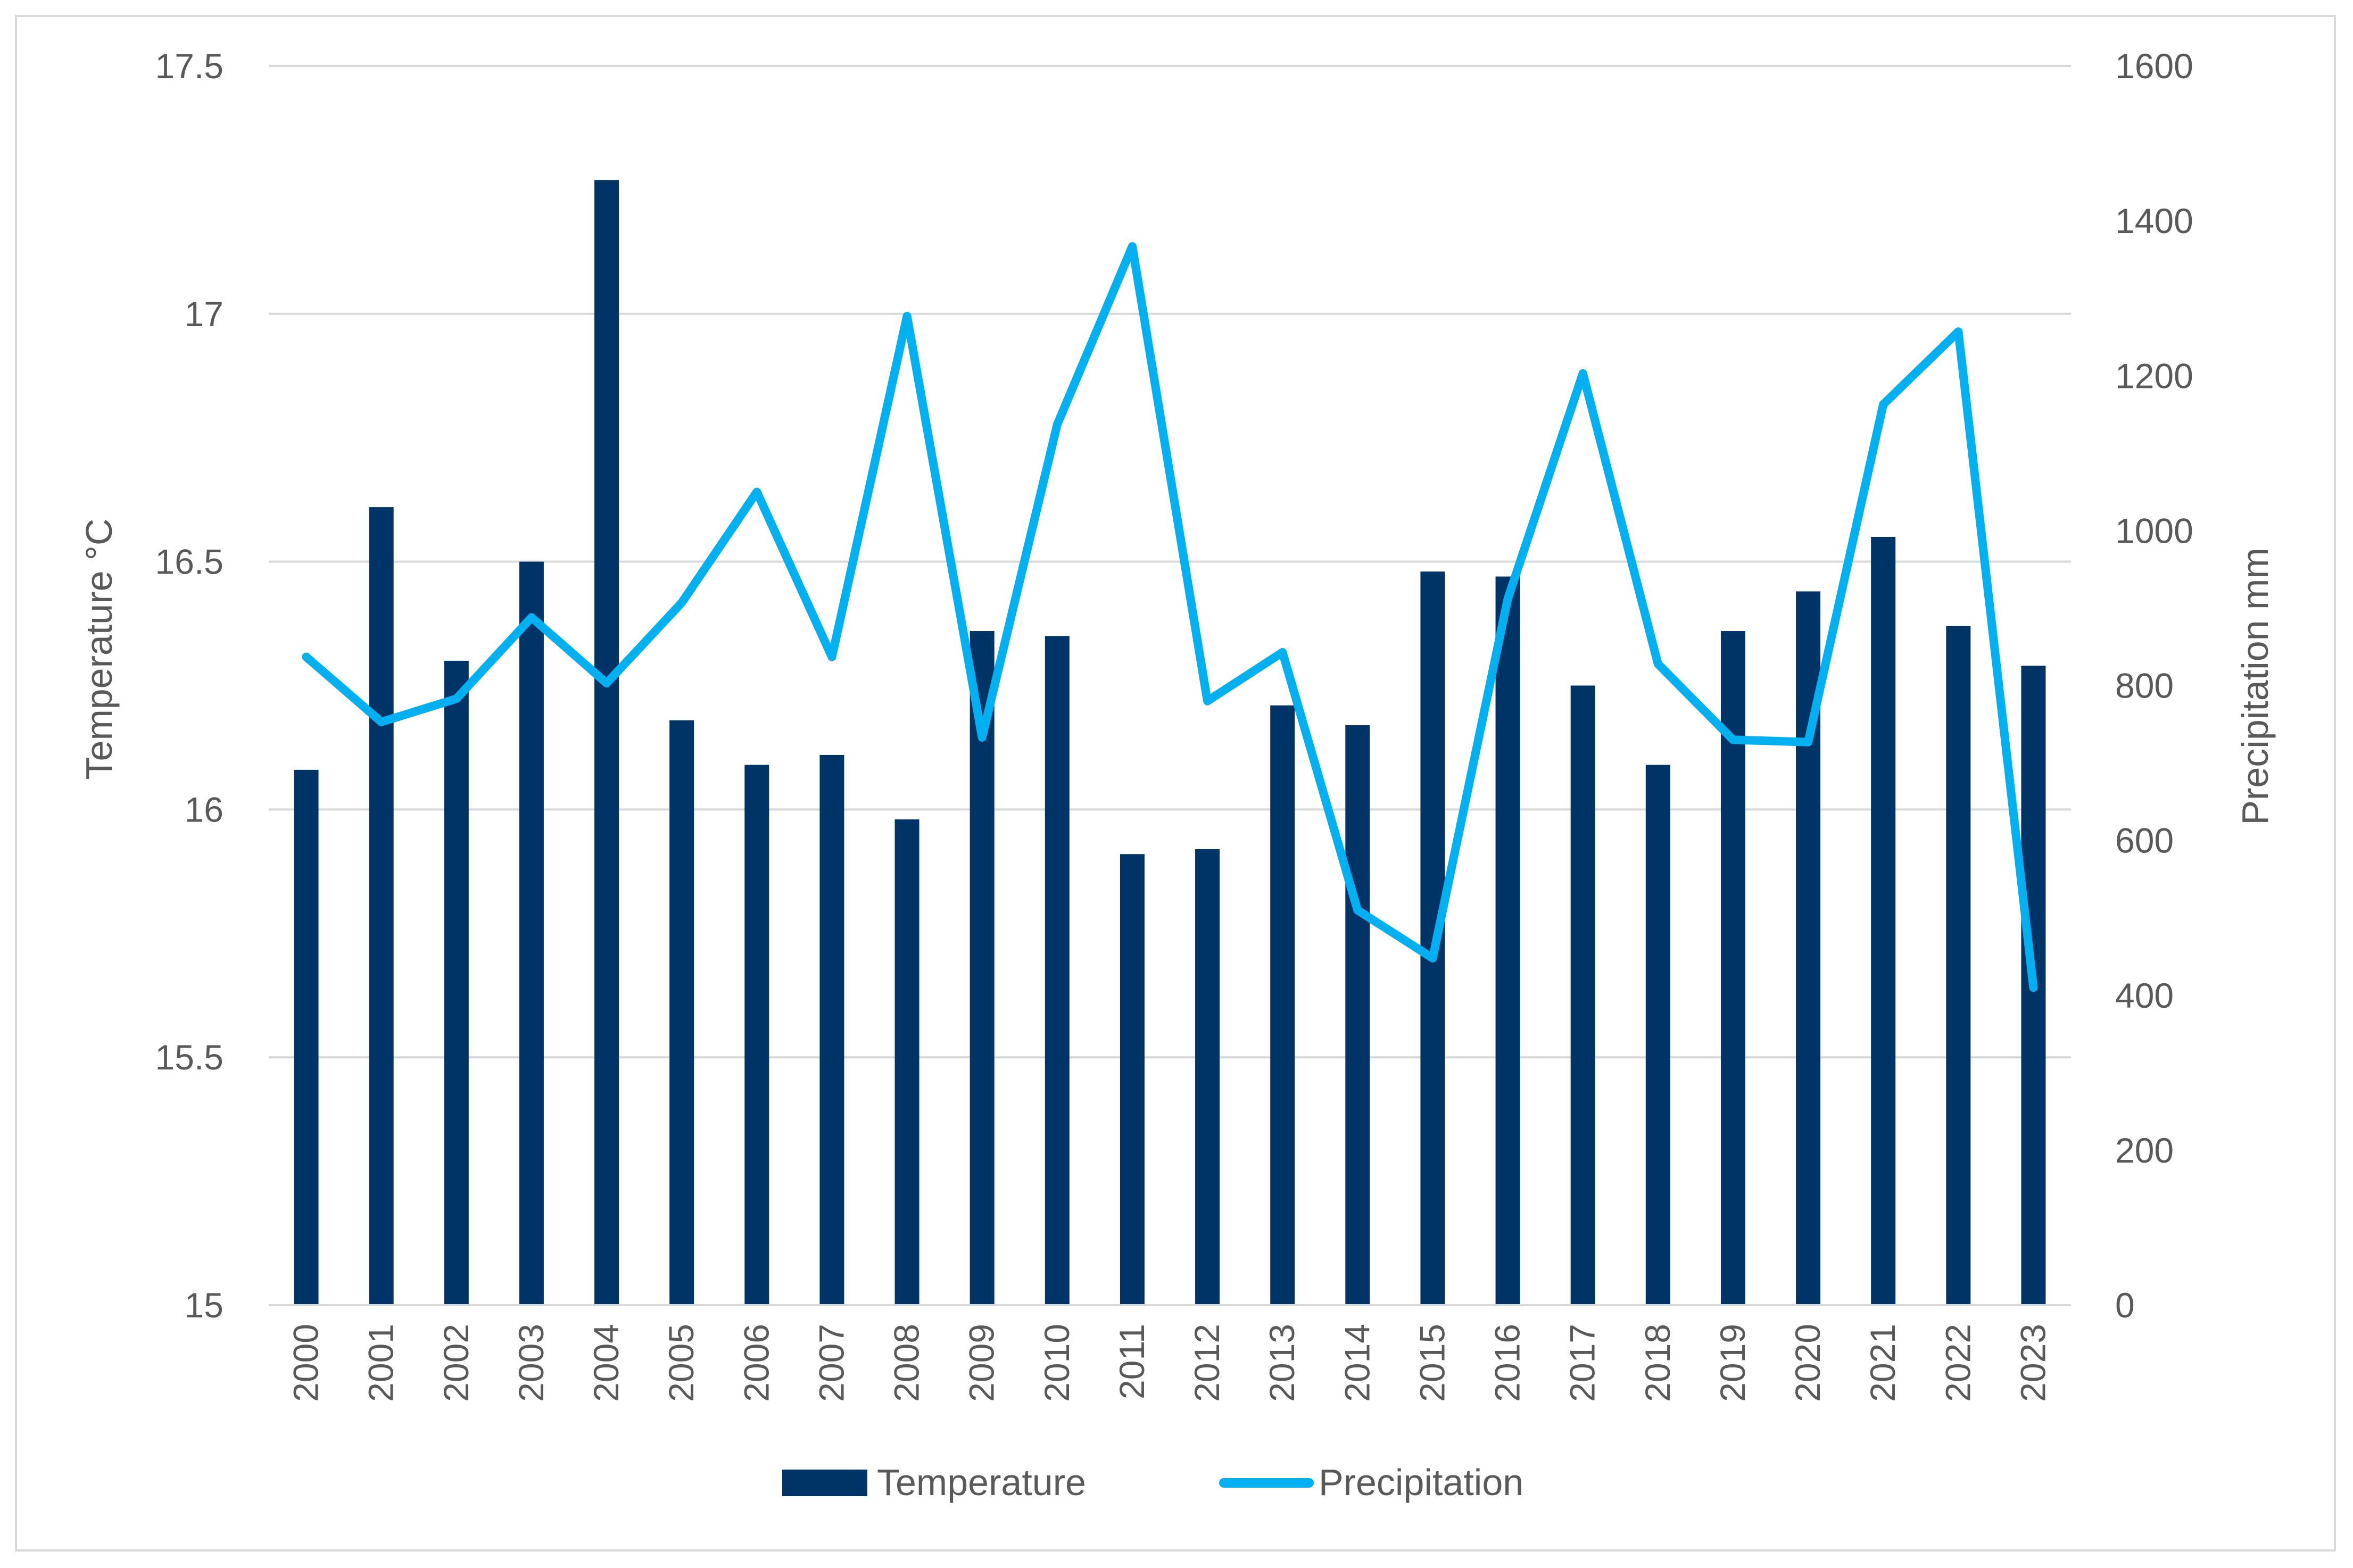 The height and width of the screenshot is (1568, 2353). I want to click on x-tick-label: 2021, so click(1882, 1363).